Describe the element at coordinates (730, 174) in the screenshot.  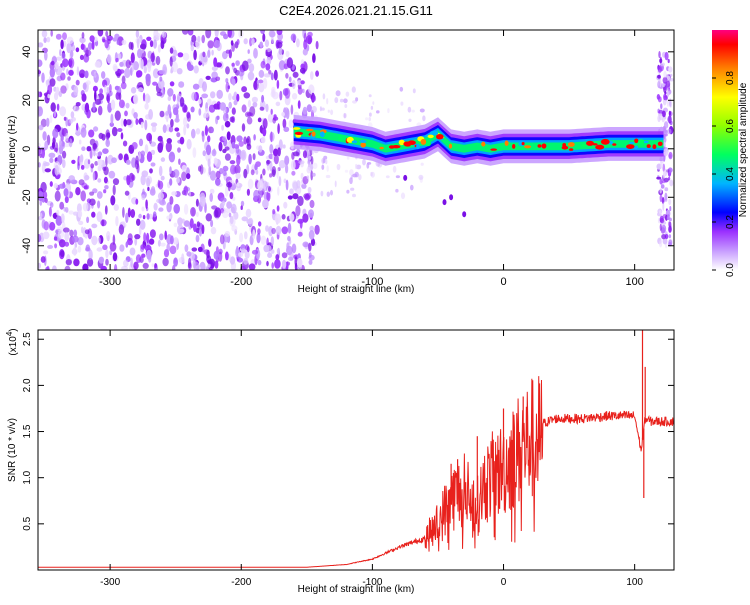
I see `colorbar-tick-label: 0.4` at that location.